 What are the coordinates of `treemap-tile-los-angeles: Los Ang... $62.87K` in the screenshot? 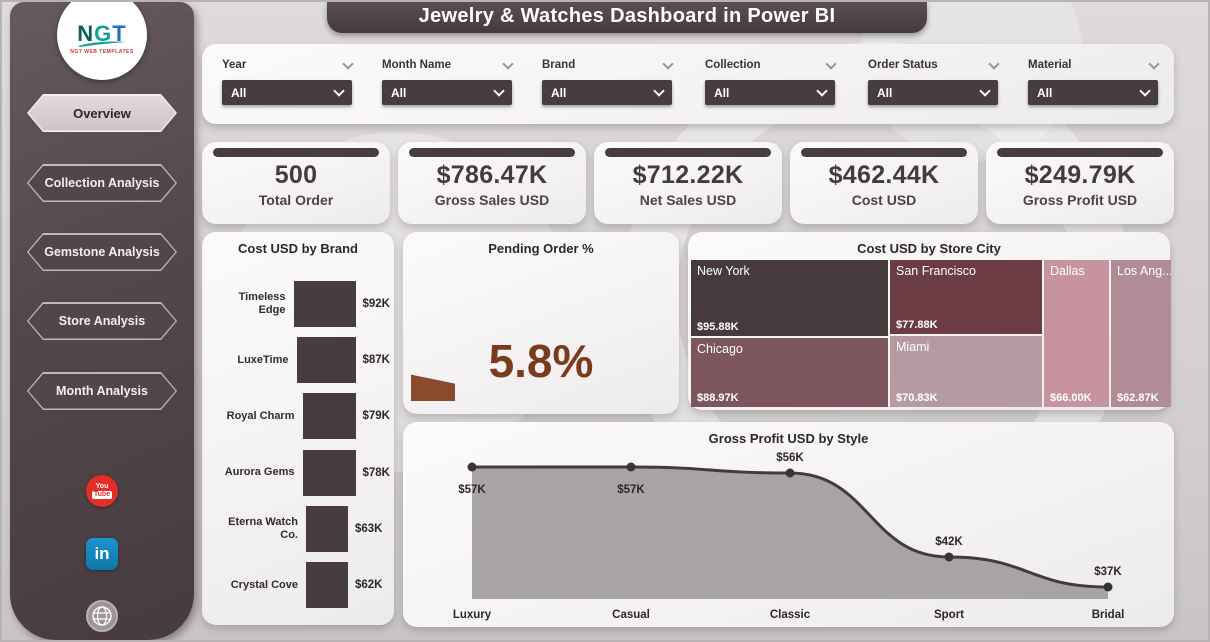 It's located at (1141, 333).